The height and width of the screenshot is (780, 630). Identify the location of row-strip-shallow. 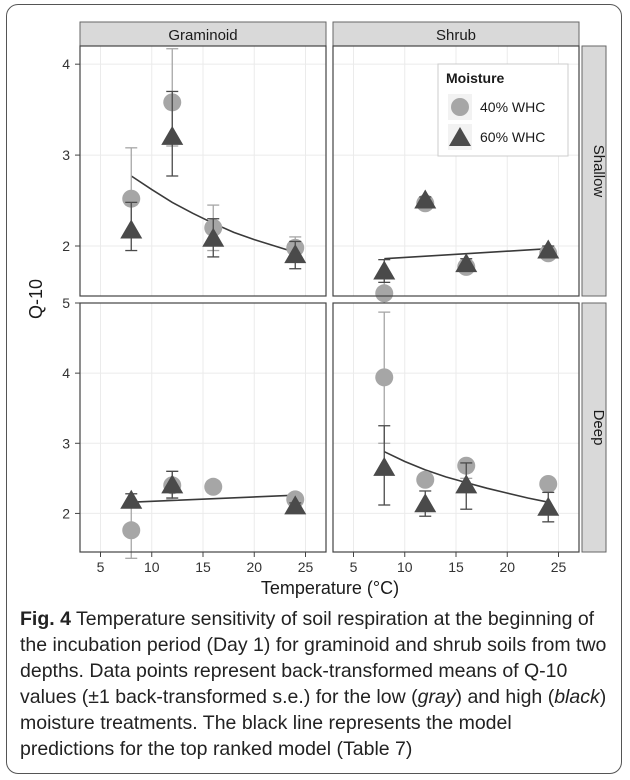
(594, 171).